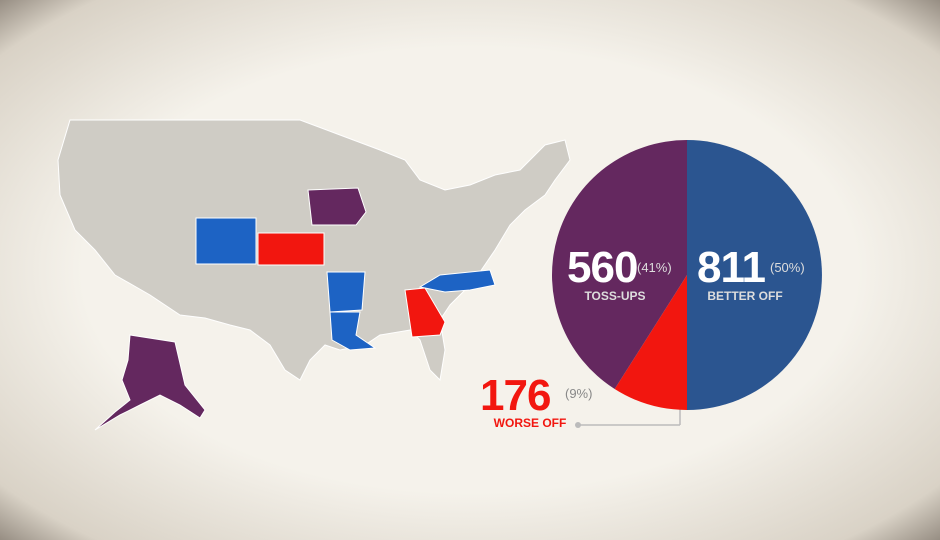 This screenshot has width=940, height=540. I want to click on state-arkansas, so click(346, 292).